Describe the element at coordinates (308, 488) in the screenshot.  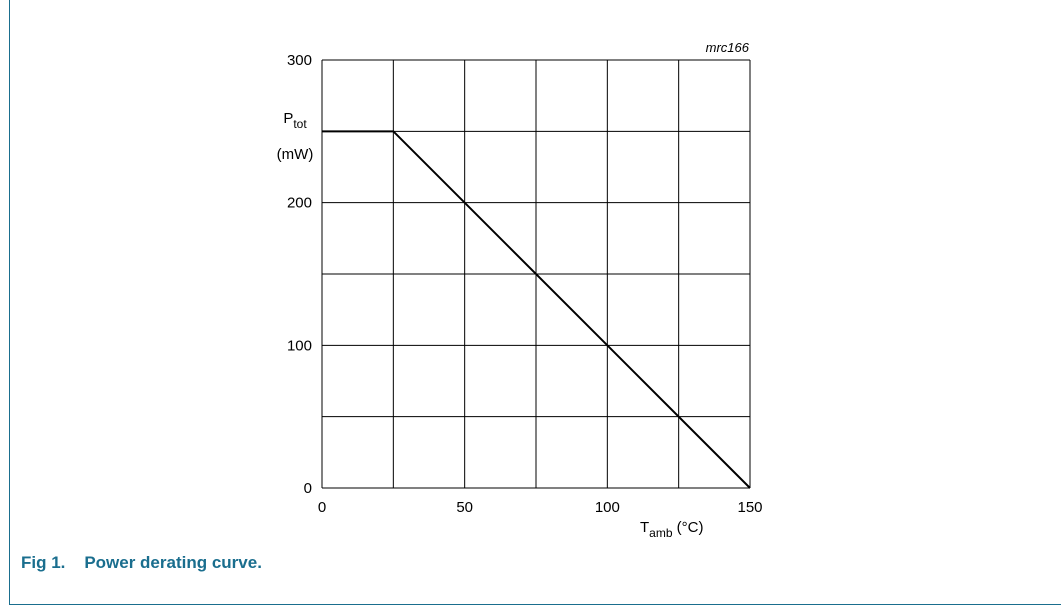
I see `y-tick-label: 0` at that location.